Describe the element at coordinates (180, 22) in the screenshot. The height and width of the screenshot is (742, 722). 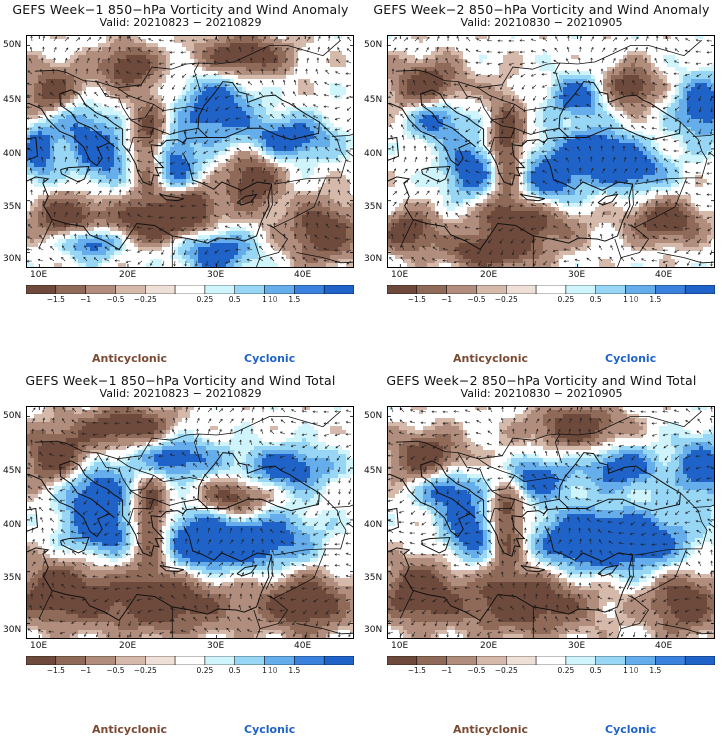
I see `panel-valid-dates: Valid: 20210823 − 20210829` at that location.